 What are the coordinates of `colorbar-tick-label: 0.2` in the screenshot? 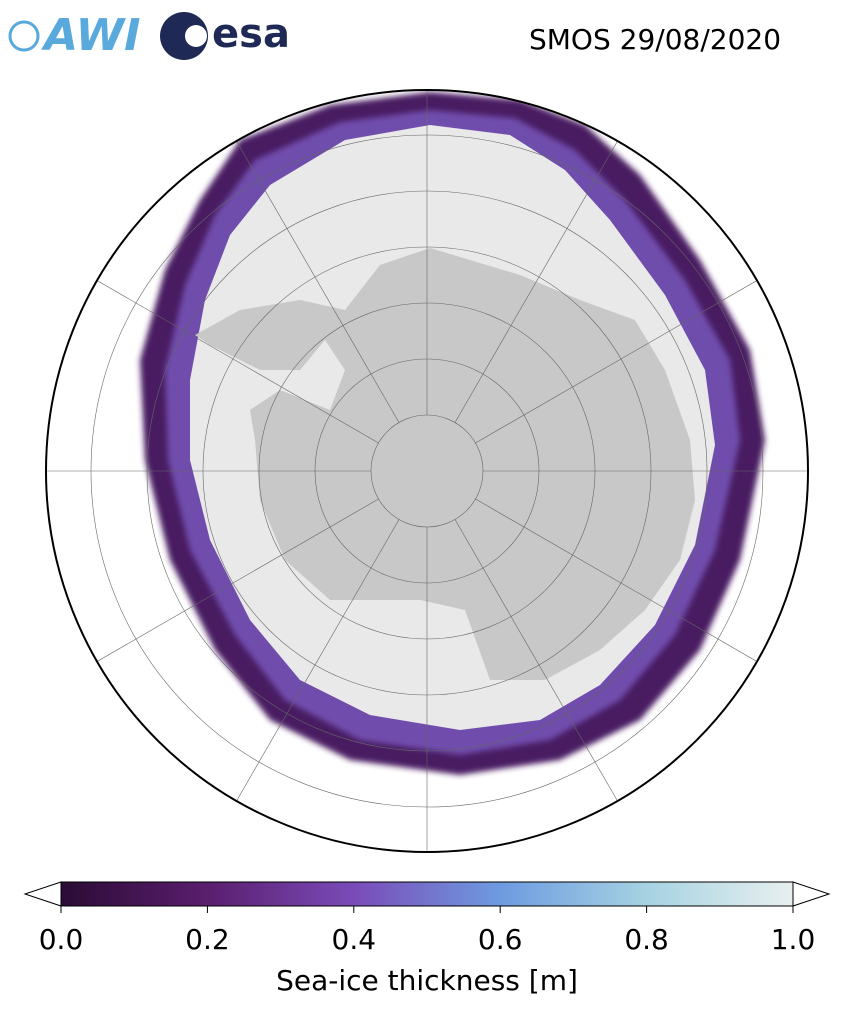 It's located at (207, 939).